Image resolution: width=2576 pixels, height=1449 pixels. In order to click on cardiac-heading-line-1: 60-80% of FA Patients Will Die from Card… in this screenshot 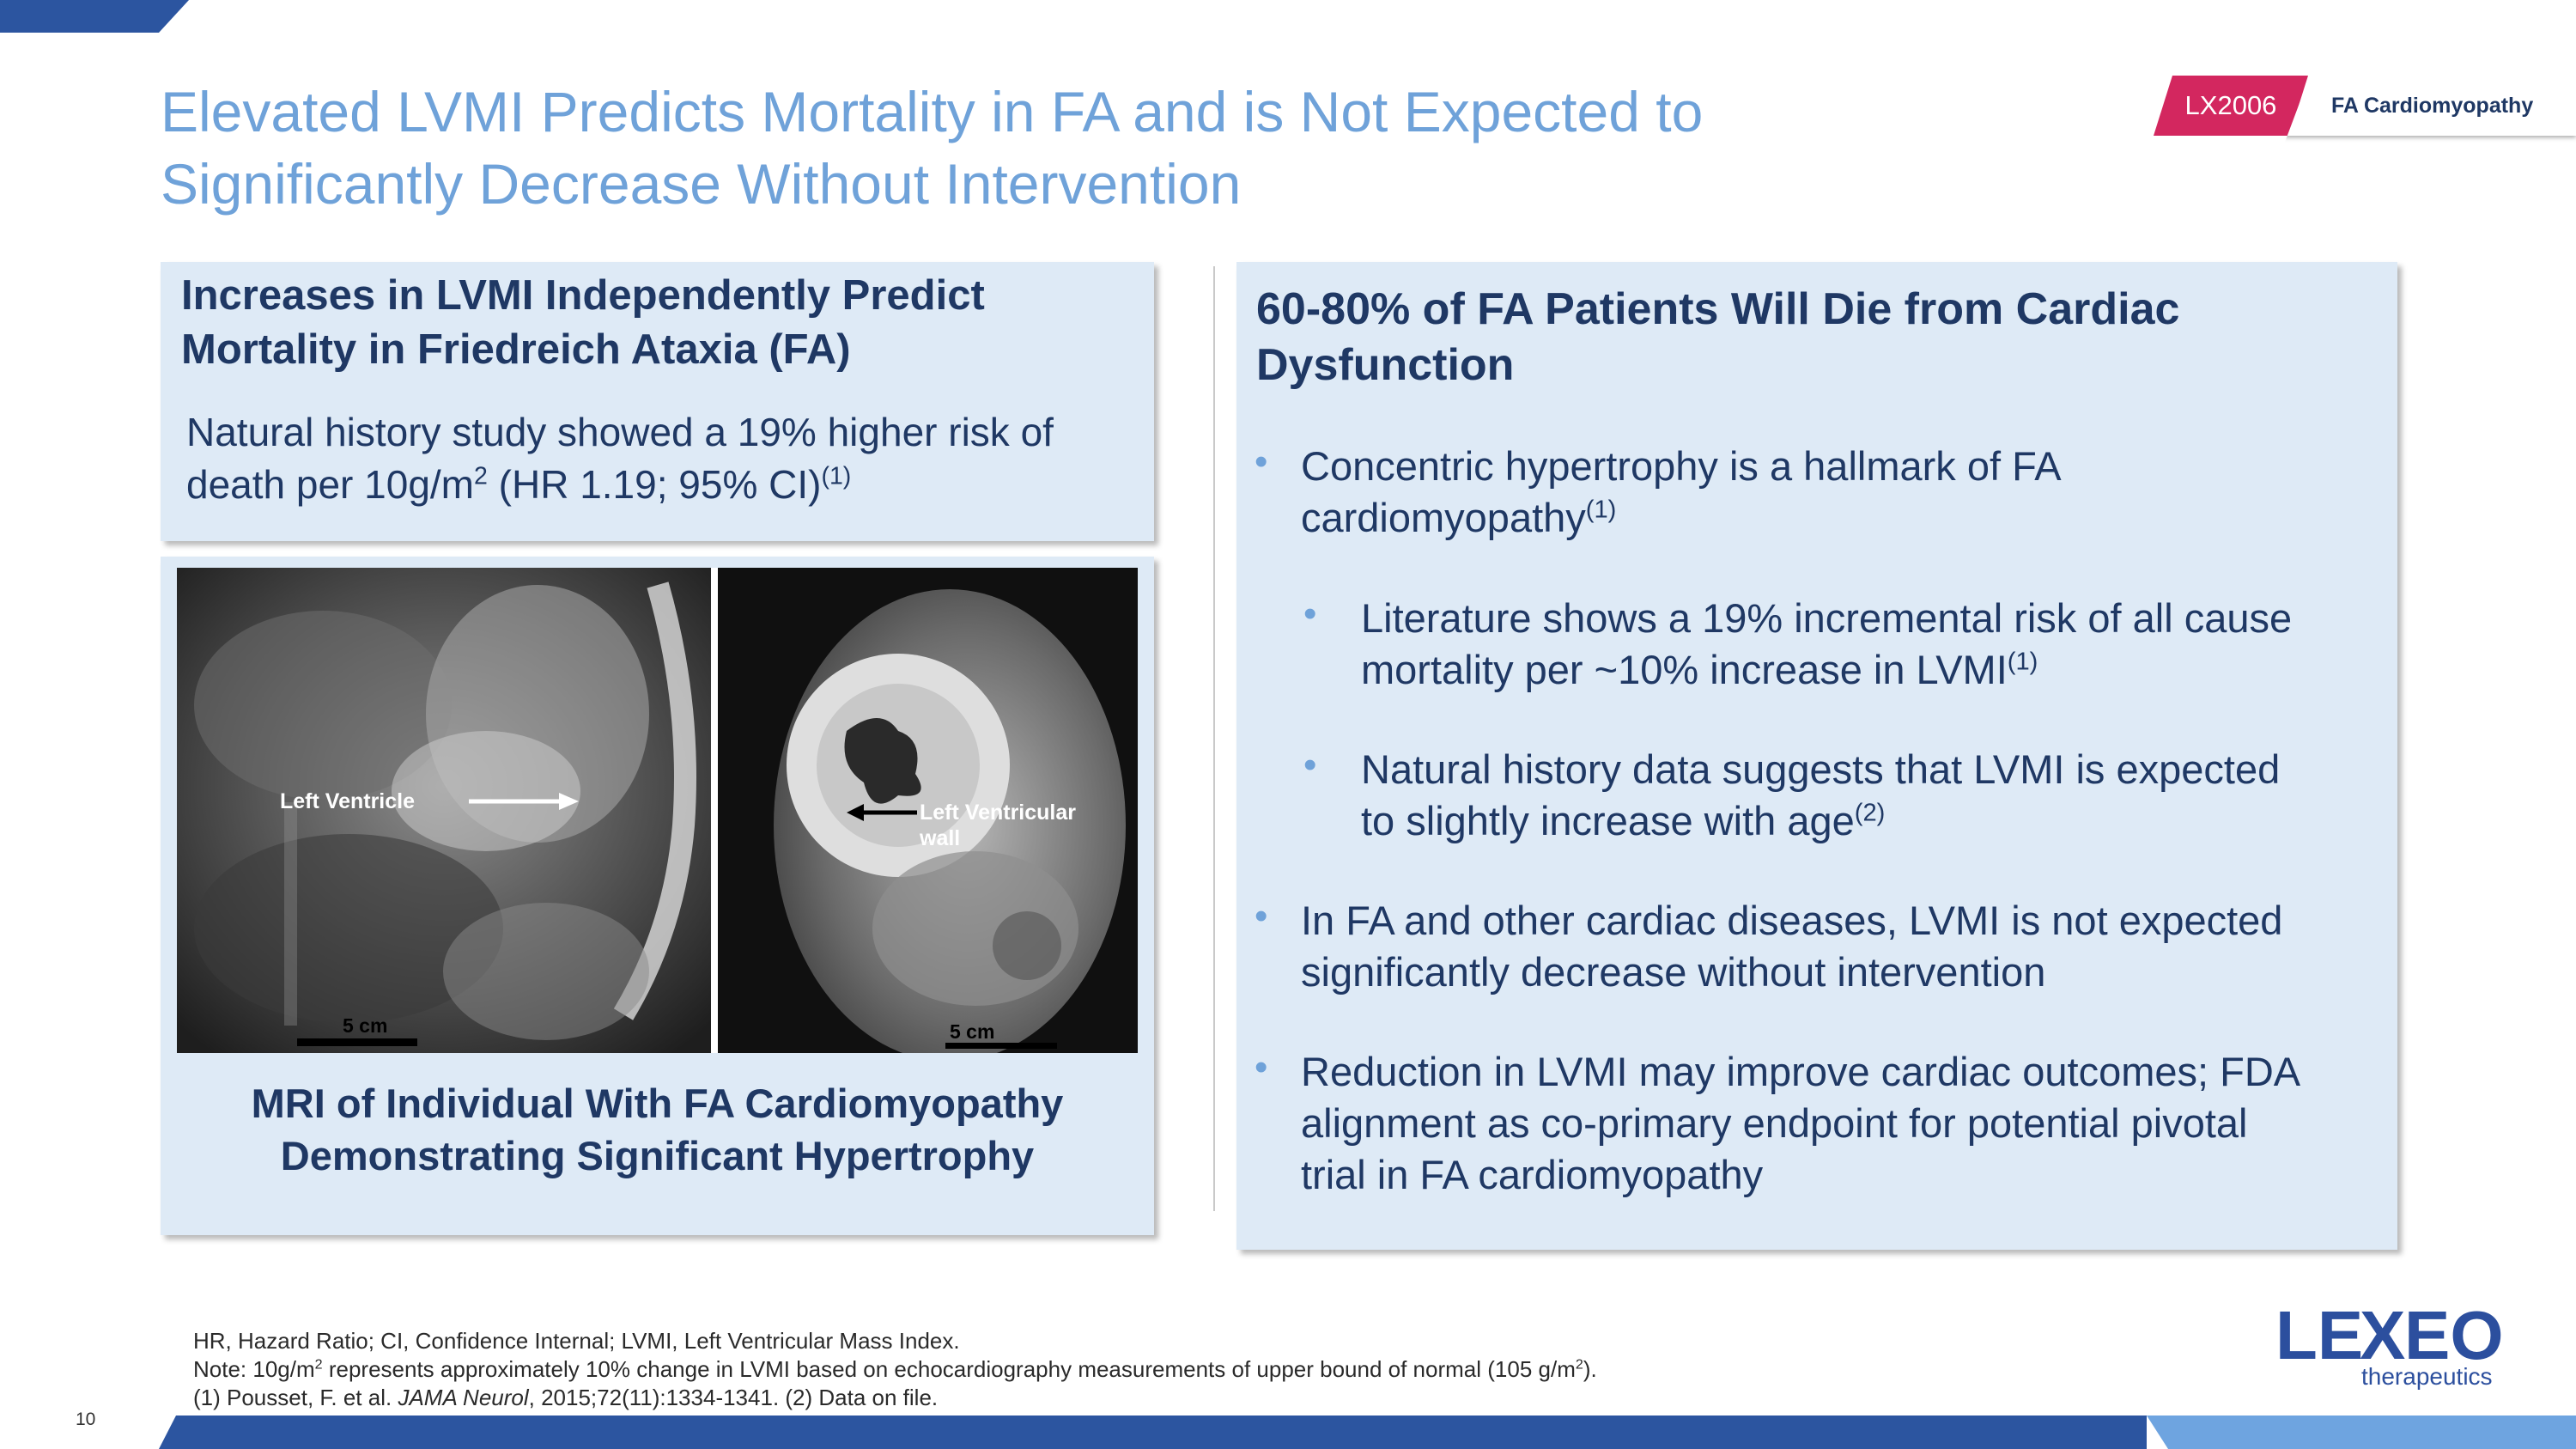, I will do `click(1718, 309)`.